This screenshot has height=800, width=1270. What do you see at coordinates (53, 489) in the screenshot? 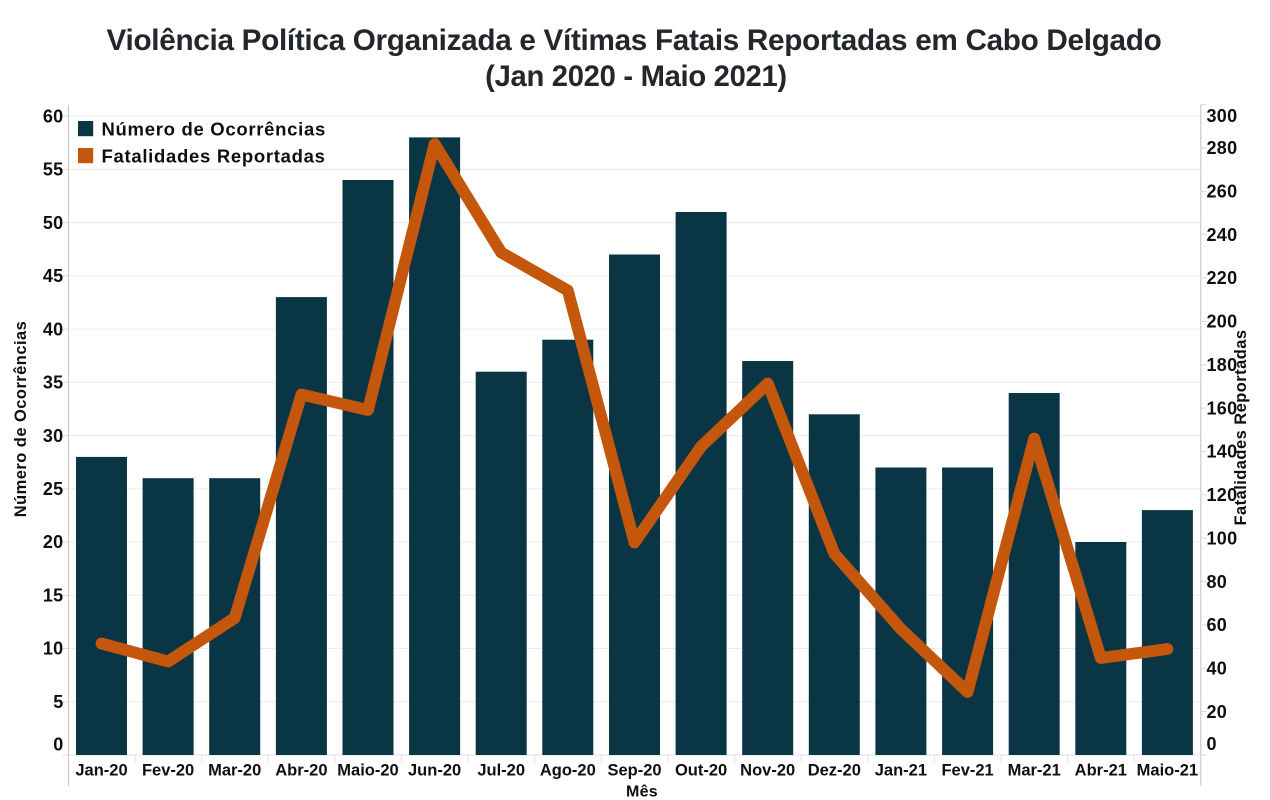
I see `svg-text: 25` at bounding box center [53, 489].